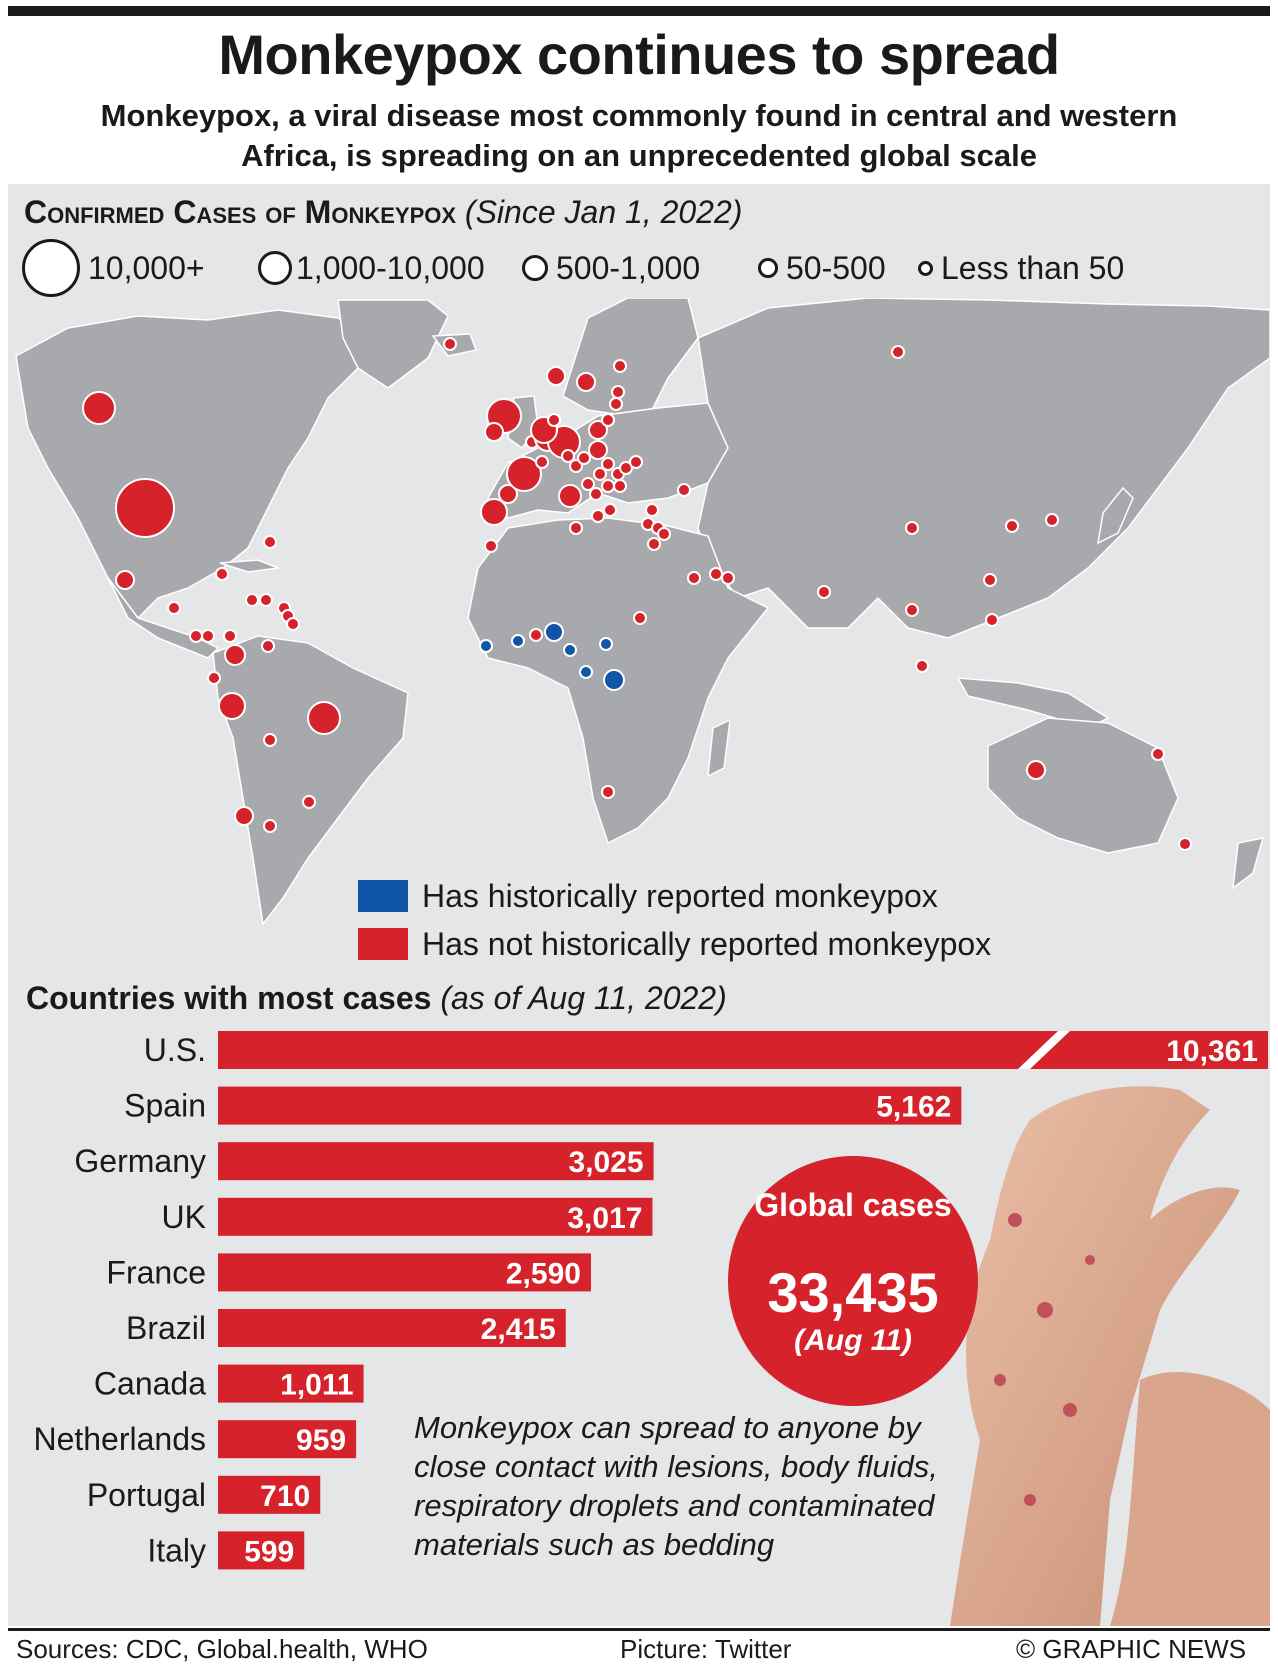 This screenshot has height=1667, width=1278. I want to click on top-rule, so click(639, 11).